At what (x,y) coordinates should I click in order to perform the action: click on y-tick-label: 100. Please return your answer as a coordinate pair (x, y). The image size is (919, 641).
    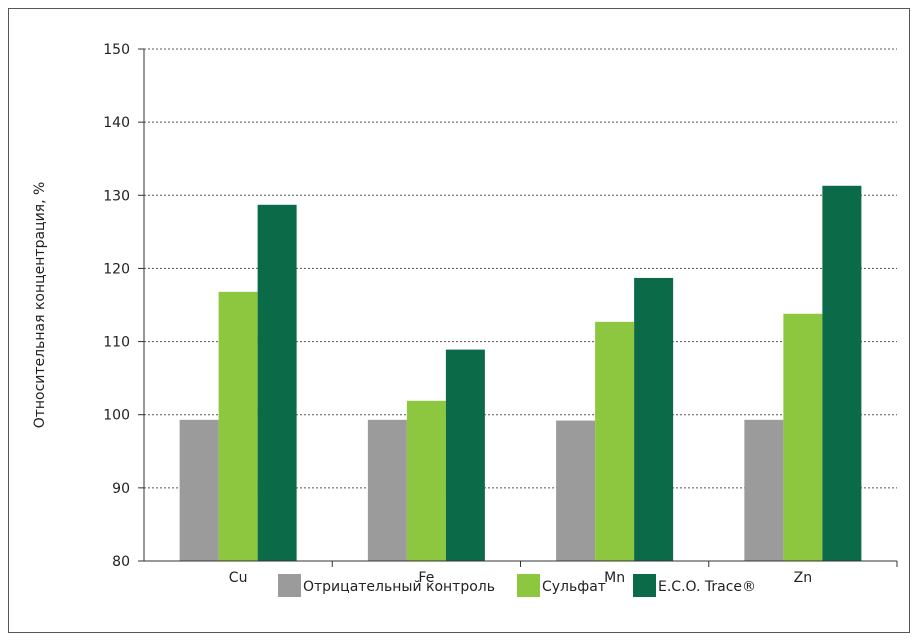
    Looking at the image, I should click on (116, 416).